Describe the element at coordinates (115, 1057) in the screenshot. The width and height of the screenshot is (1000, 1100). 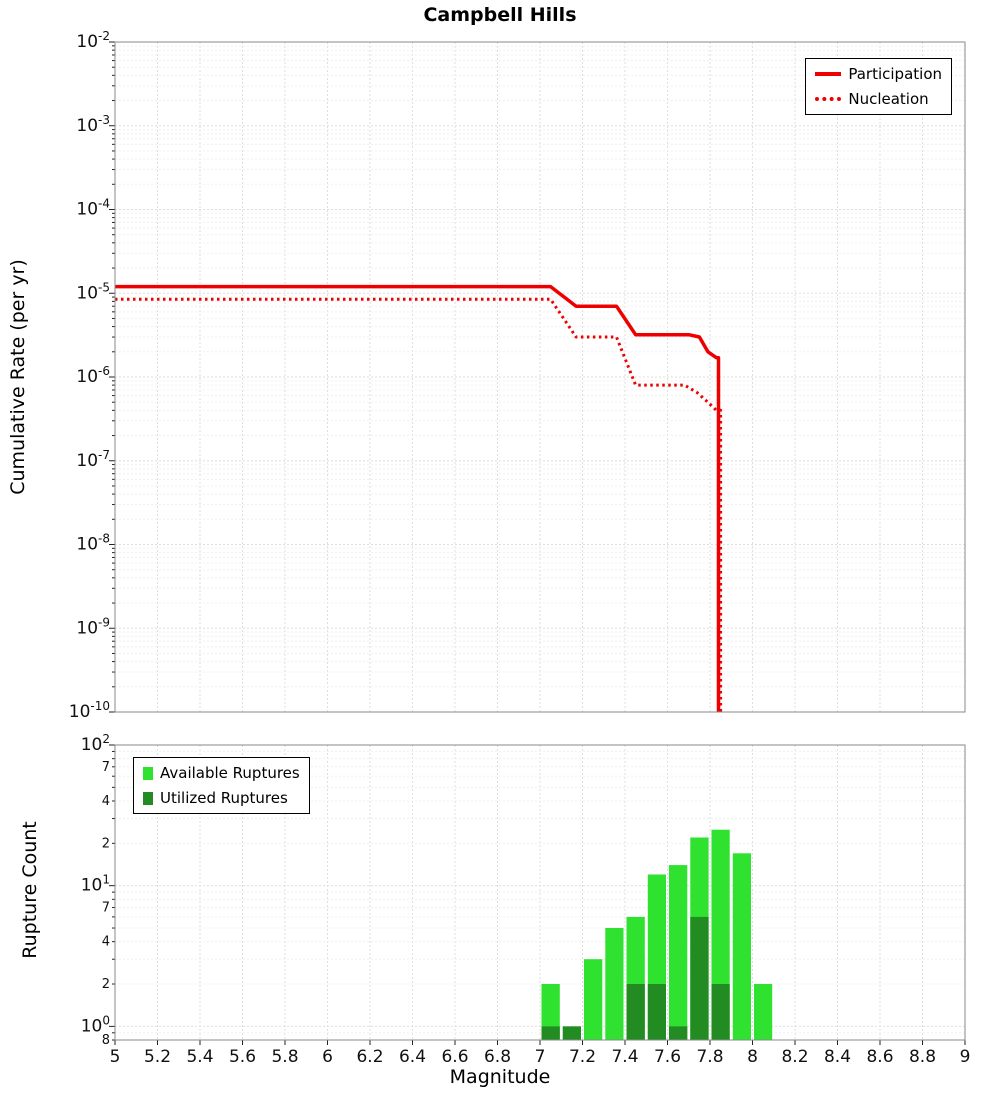
I see `svg-text: 5` at that location.